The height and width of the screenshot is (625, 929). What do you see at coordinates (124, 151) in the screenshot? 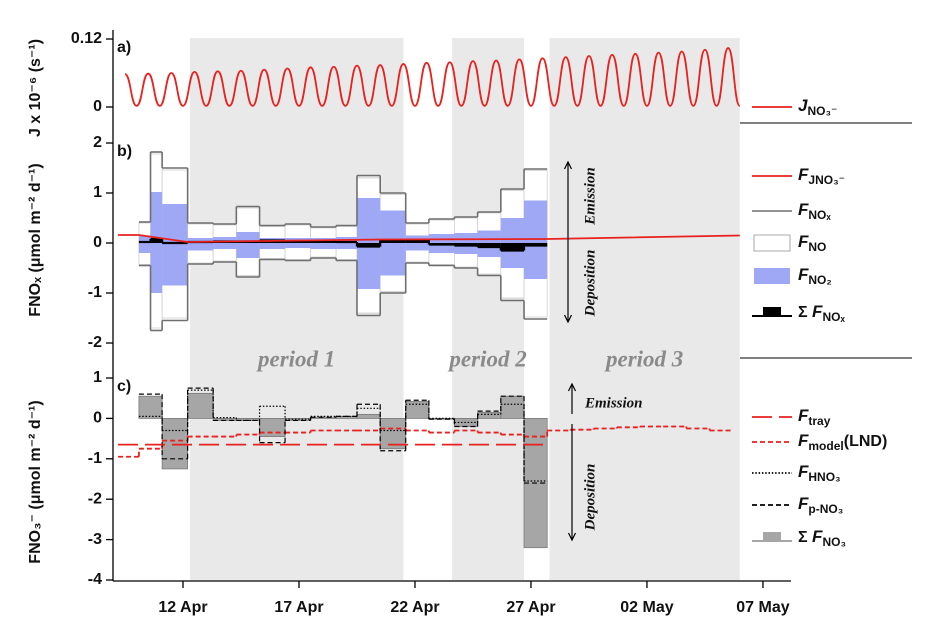
I see `panel-label: b)` at bounding box center [124, 151].